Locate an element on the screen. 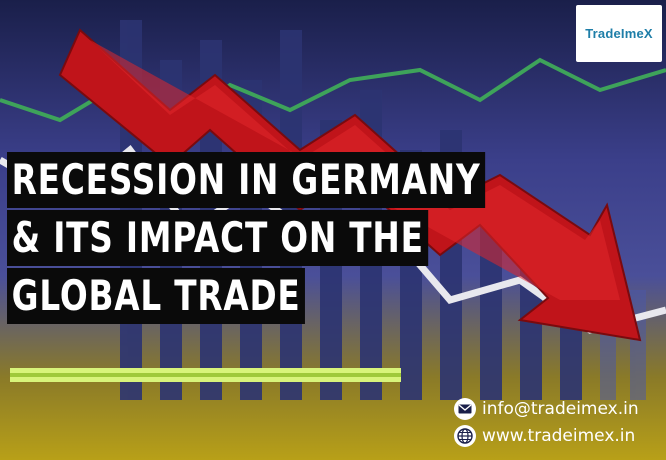  contact-email: info@tradeimex.in is located at coordinates (546, 409).